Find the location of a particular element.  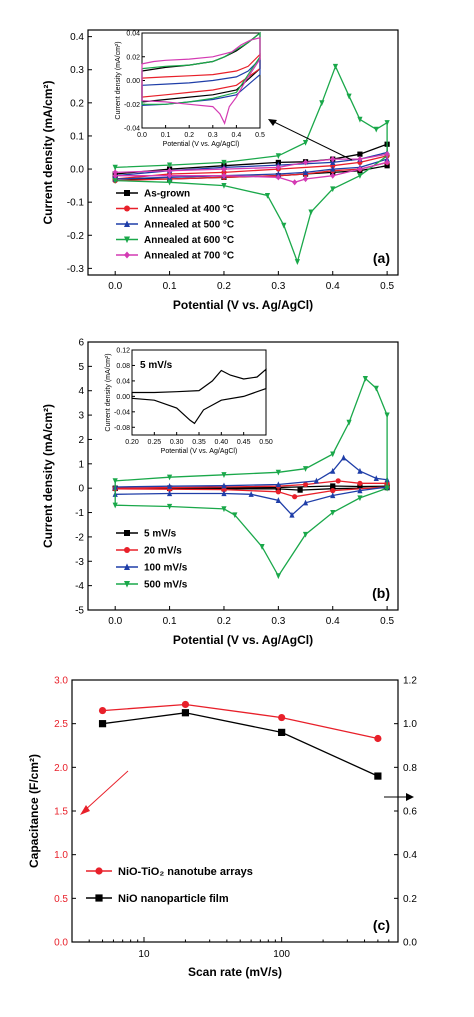

legend-entry: Annealed at 600 °C is located at coordinates (189, 240).